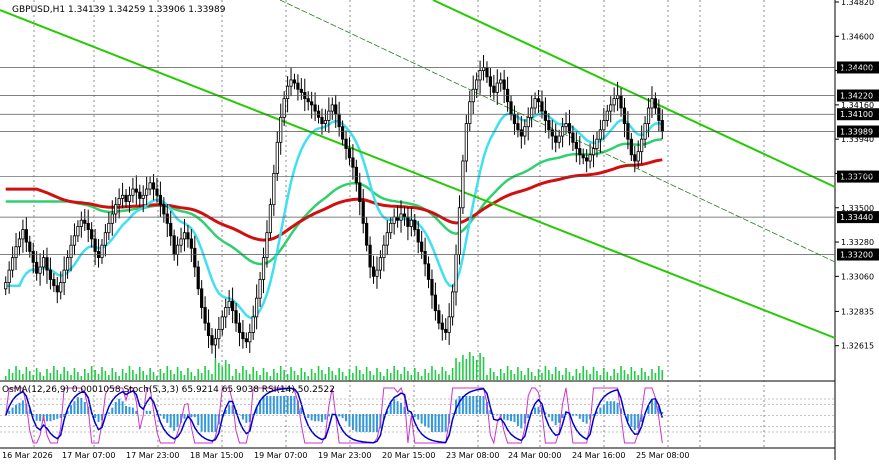 The width and height of the screenshot is (879, 465). I want to click on price-tick-label: 1.33060, so click(857, 276).